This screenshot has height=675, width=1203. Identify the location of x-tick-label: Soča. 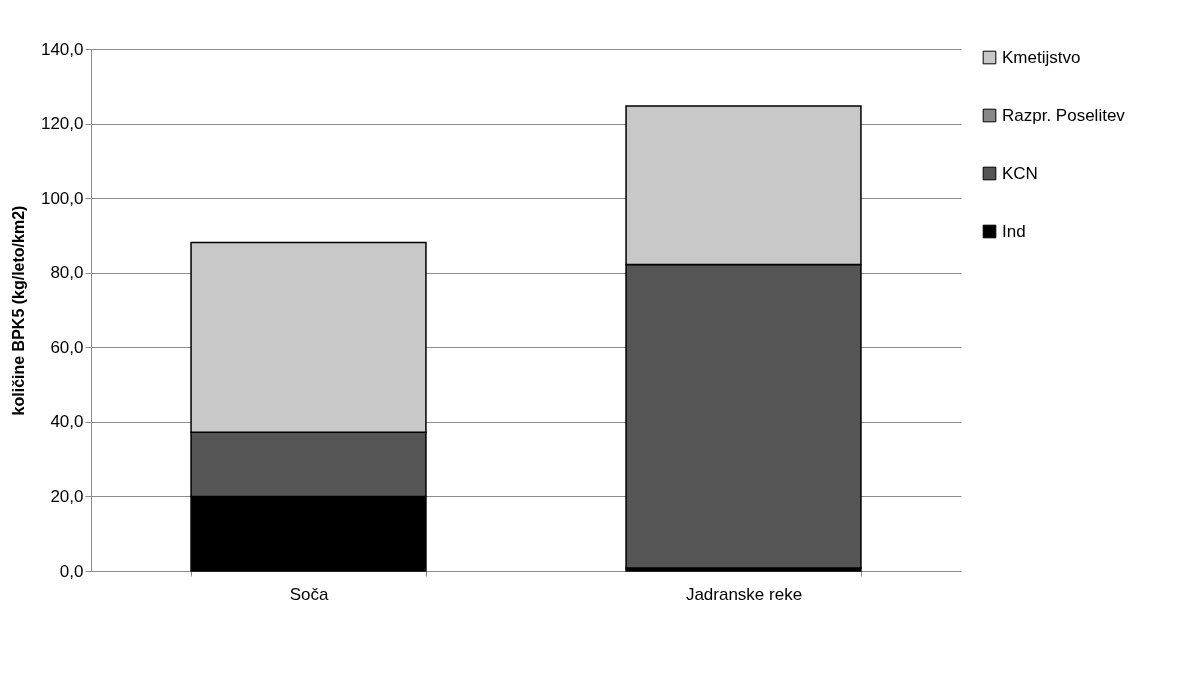
(309, 594).